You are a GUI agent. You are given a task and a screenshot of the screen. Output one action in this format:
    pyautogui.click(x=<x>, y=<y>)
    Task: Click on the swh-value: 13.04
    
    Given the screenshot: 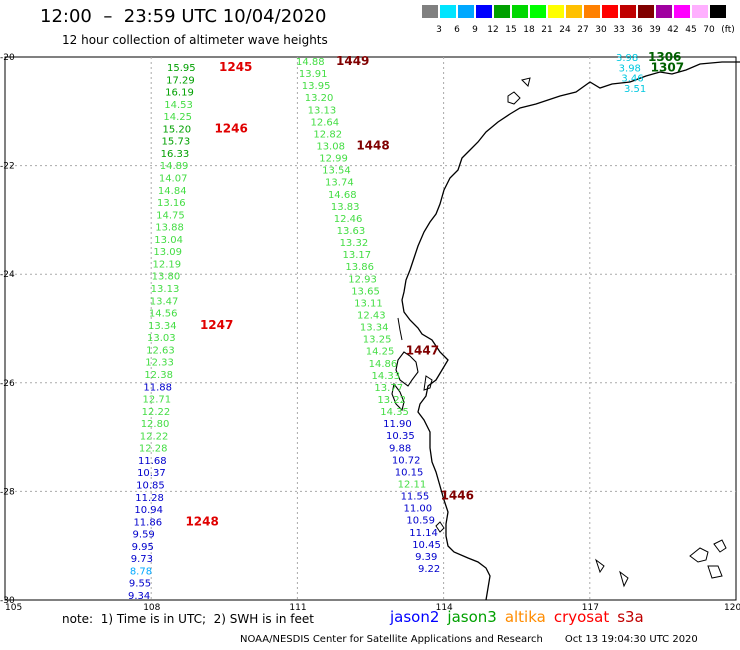 What is the action you would take?
    pyautogui.click(x=168, y=240)
    